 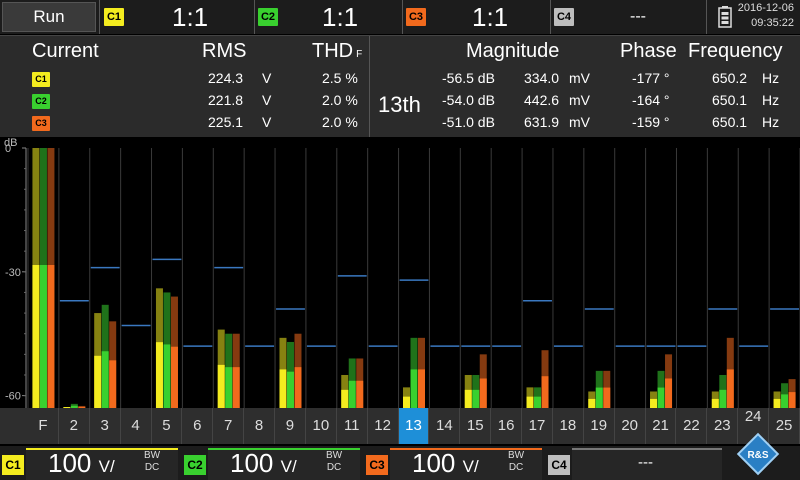 What do you see at coordinates (507, 426) in the screenshot?
I see `harmonic-tab-16: 16` at bounding box center [507, 426].